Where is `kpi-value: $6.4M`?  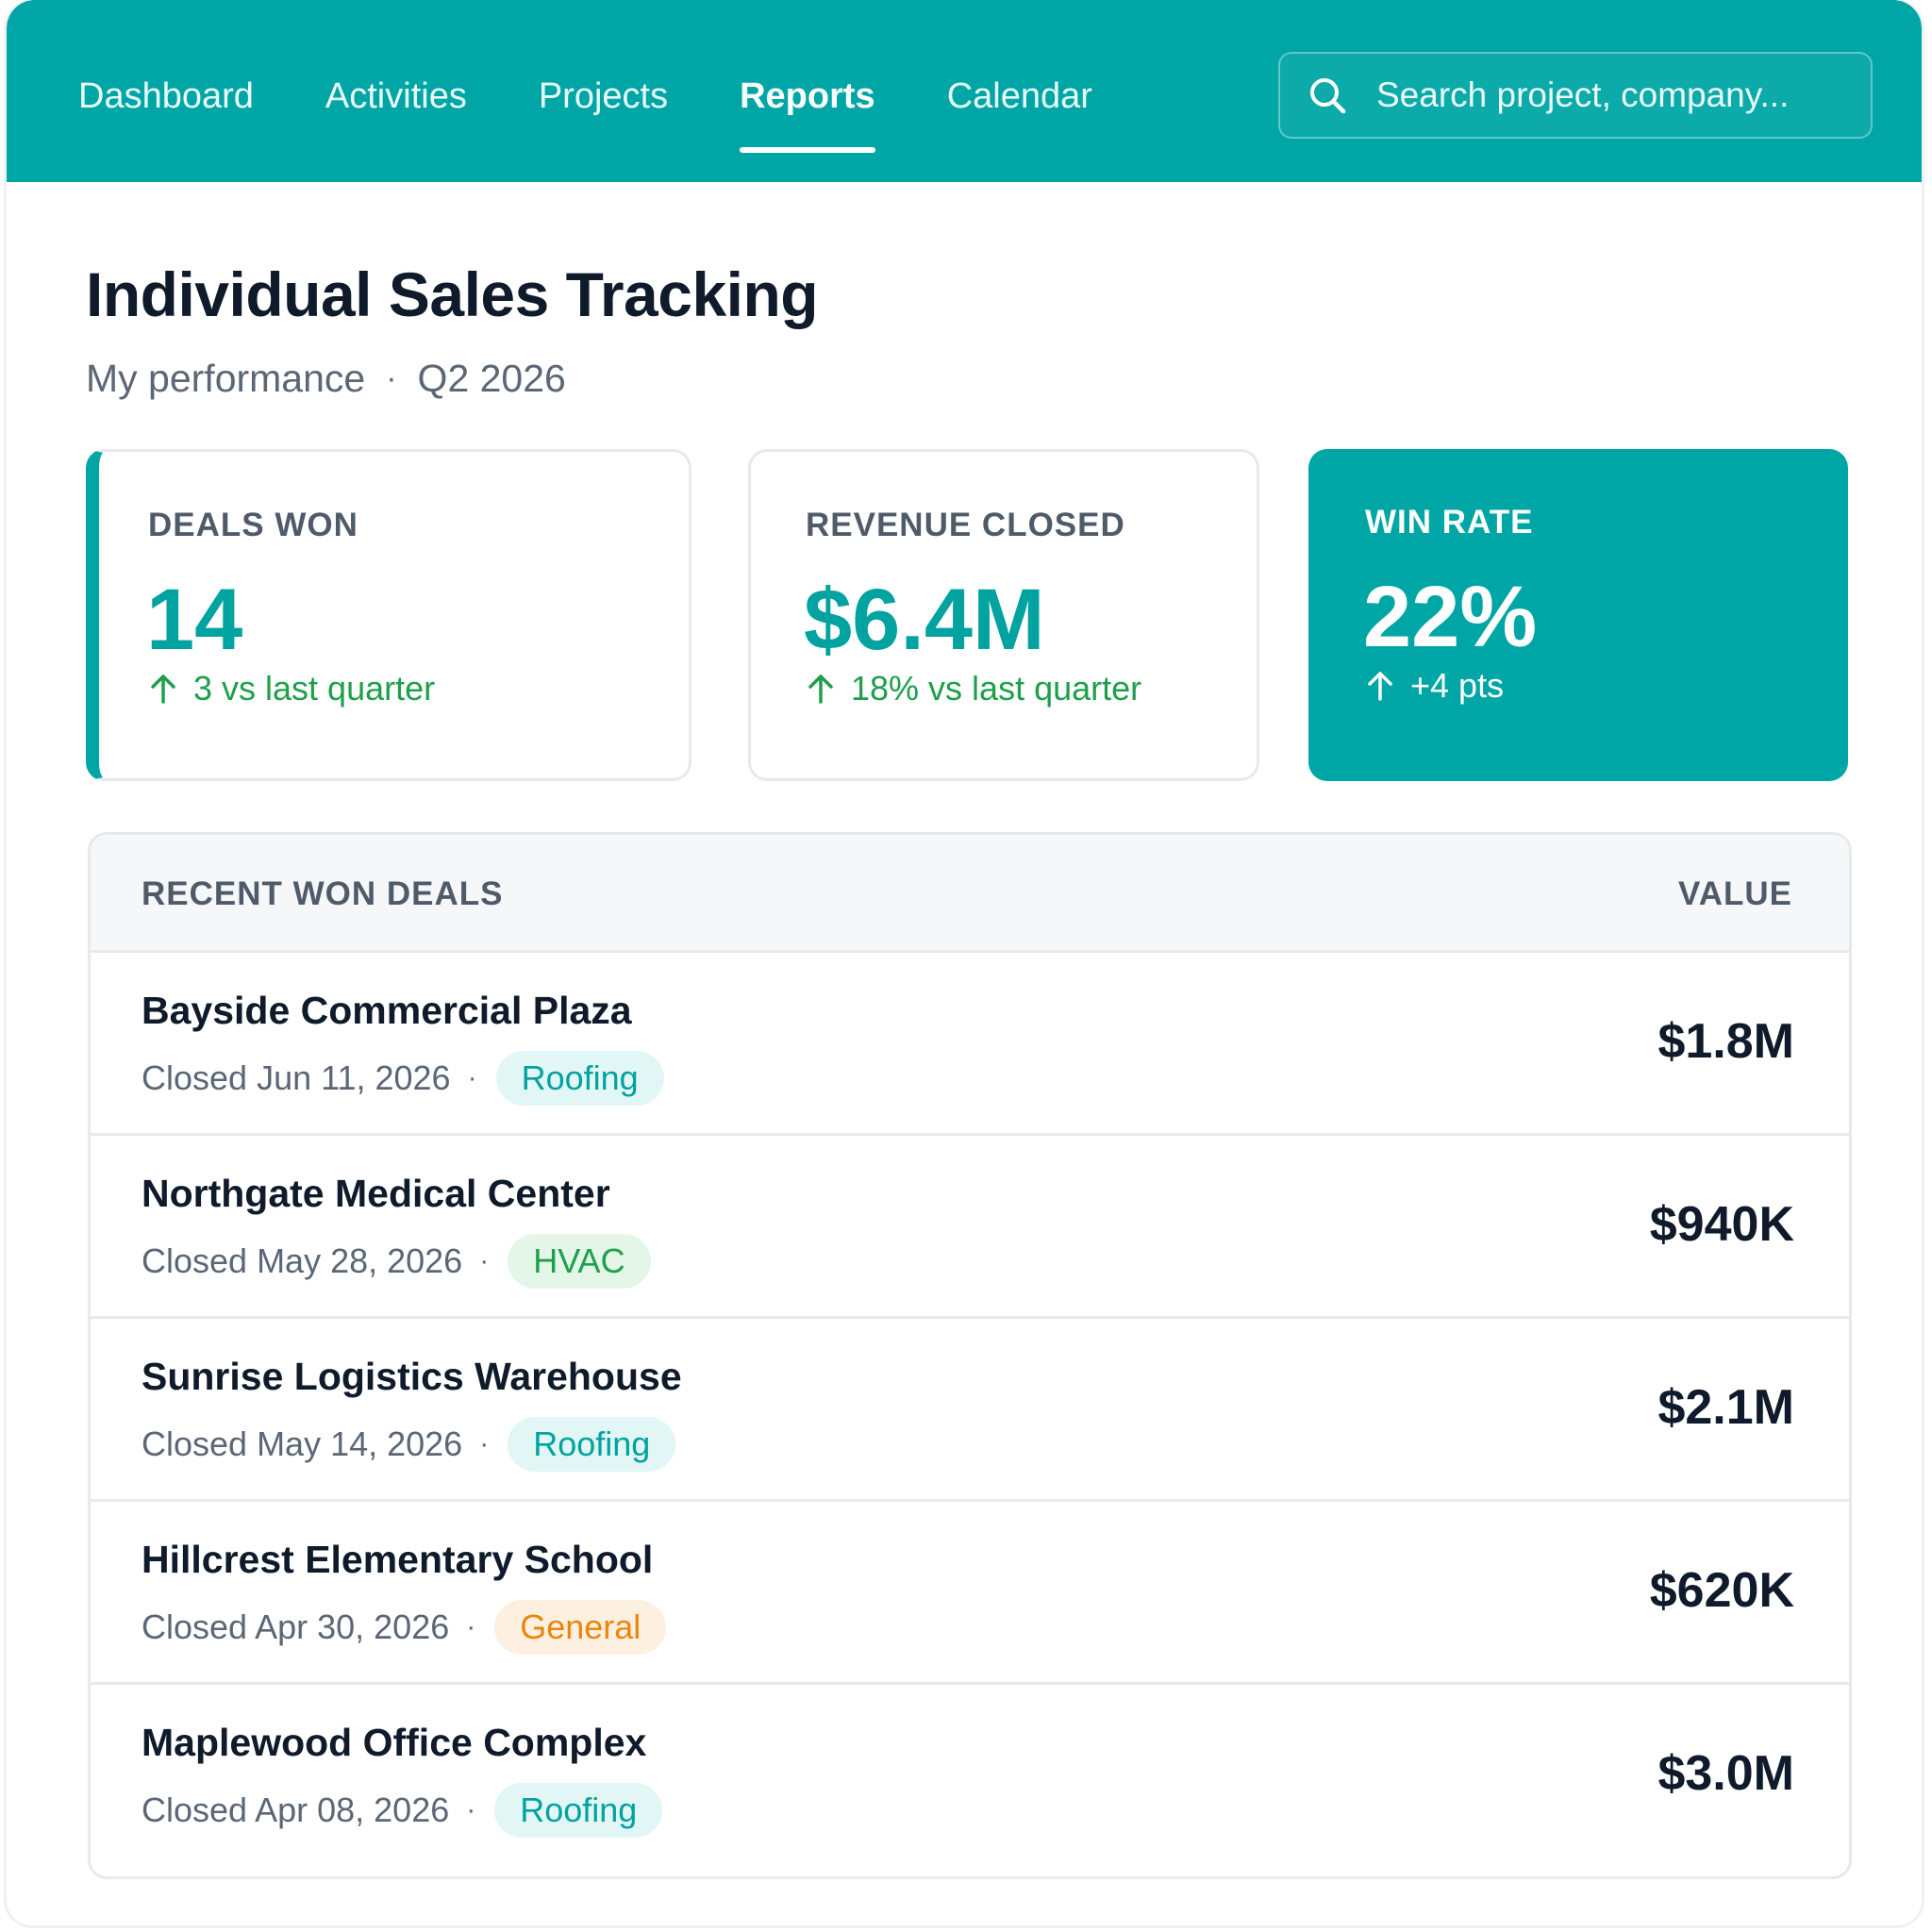
kpi-value: $6.4M is located at coordinates (925, 620).